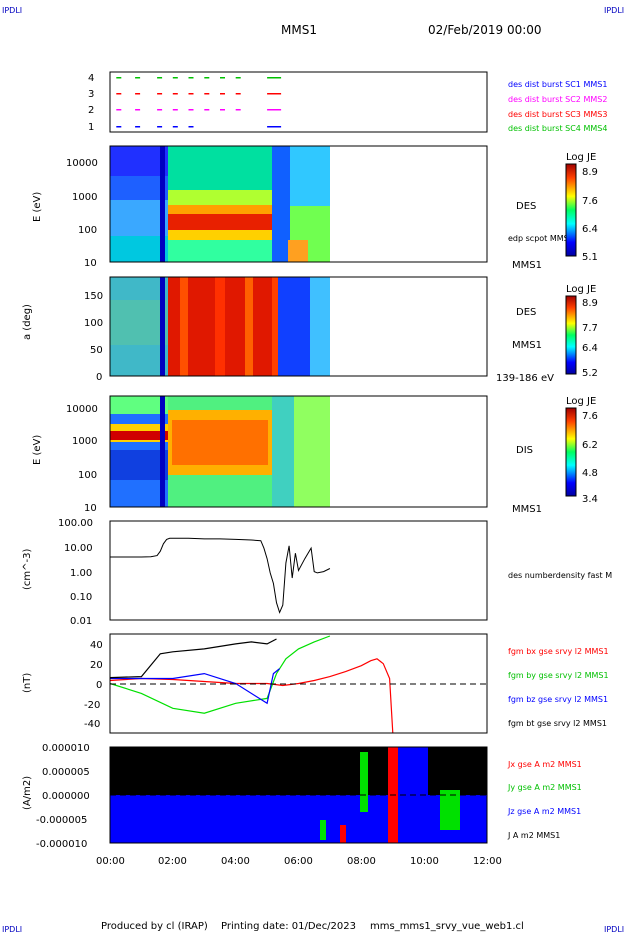 The width and height of the screenshot is (630, 934). Describe the element at coordinates (66, 772) in the screenshot. I see `current-ytick-2: 0.000005` at that location.